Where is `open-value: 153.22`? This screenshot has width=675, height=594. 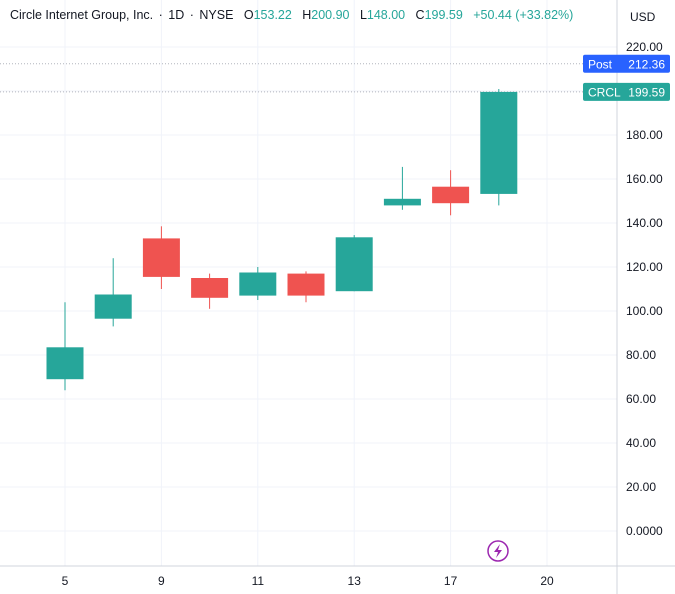
open-value: 153.22 is located at coordinates (272, 15).